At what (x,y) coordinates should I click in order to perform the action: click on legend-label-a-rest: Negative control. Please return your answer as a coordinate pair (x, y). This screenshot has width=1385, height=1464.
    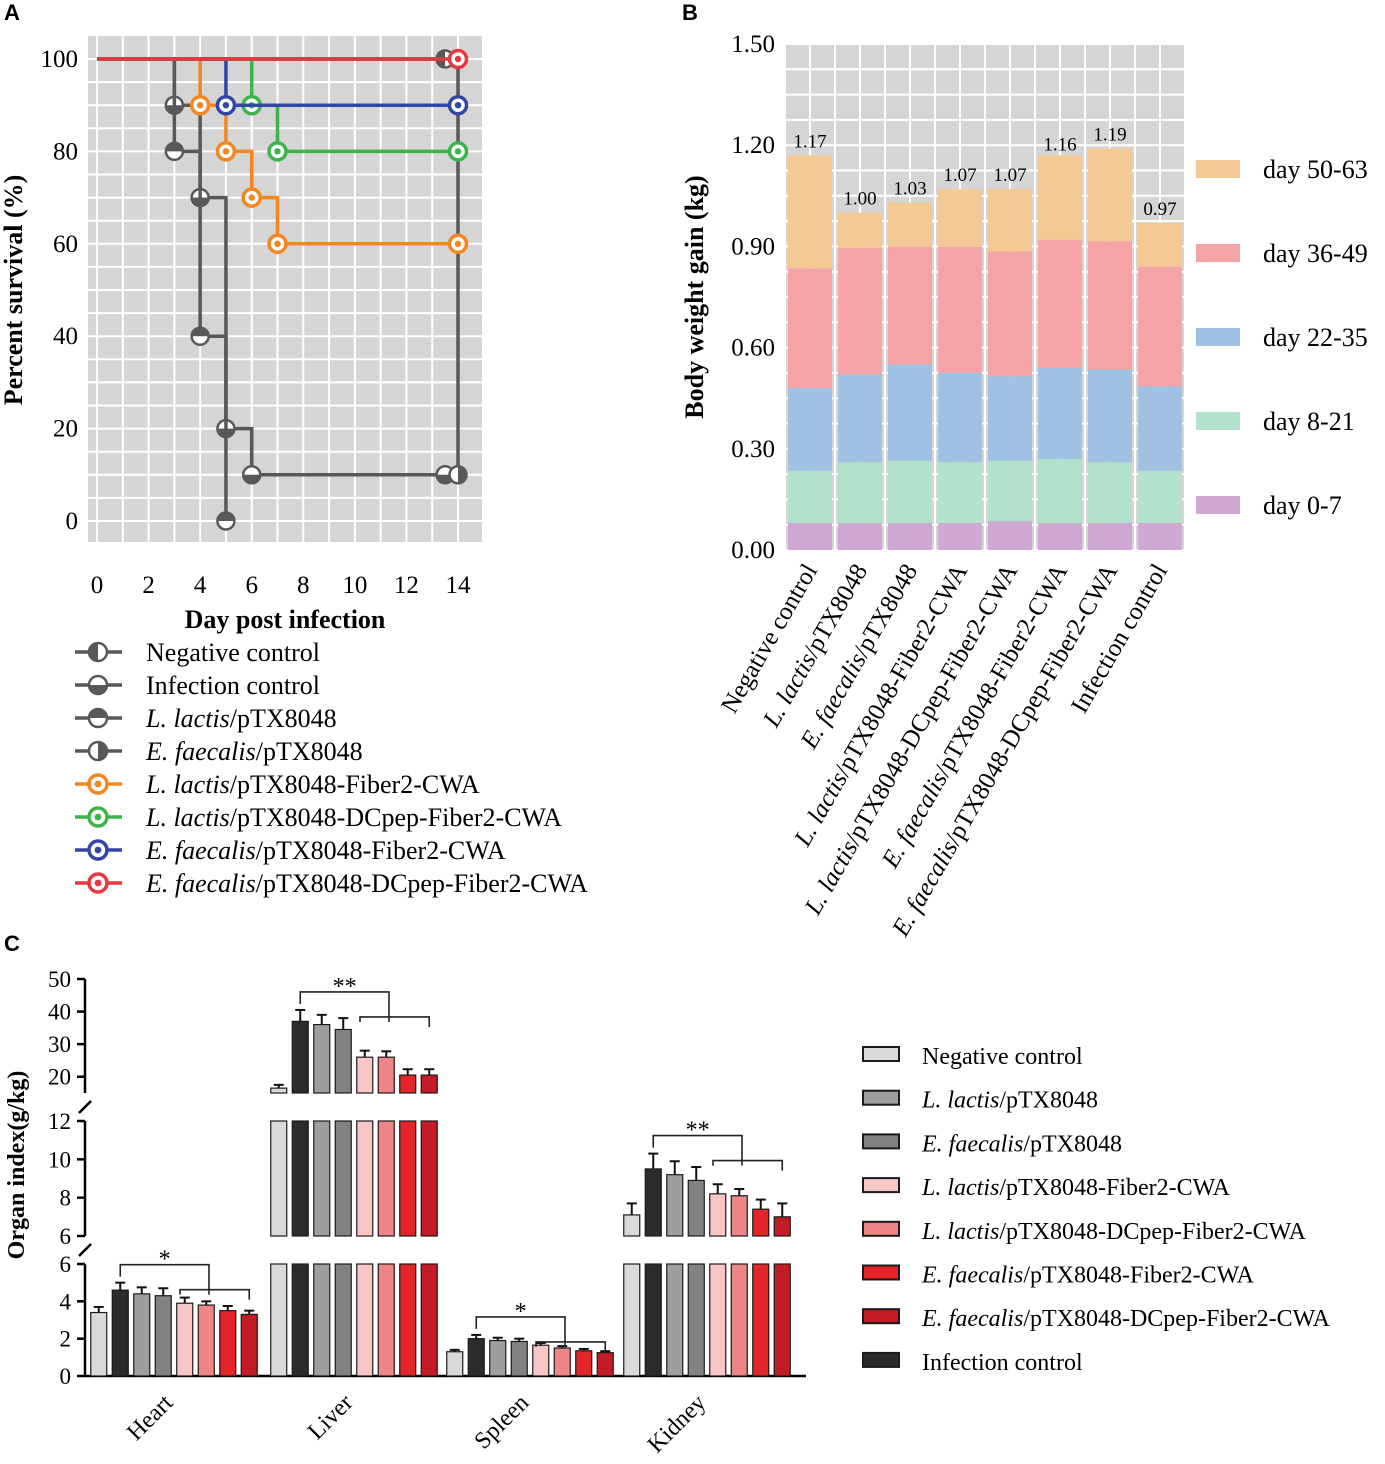
    Looking at the image, I should click on (233, 652).